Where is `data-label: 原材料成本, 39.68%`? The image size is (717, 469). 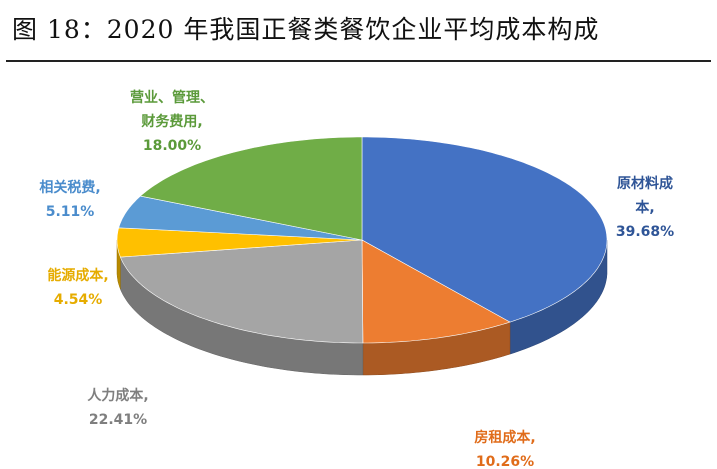
data-label: 原材料成本, 39.68% is located at coordinates (645, 208).